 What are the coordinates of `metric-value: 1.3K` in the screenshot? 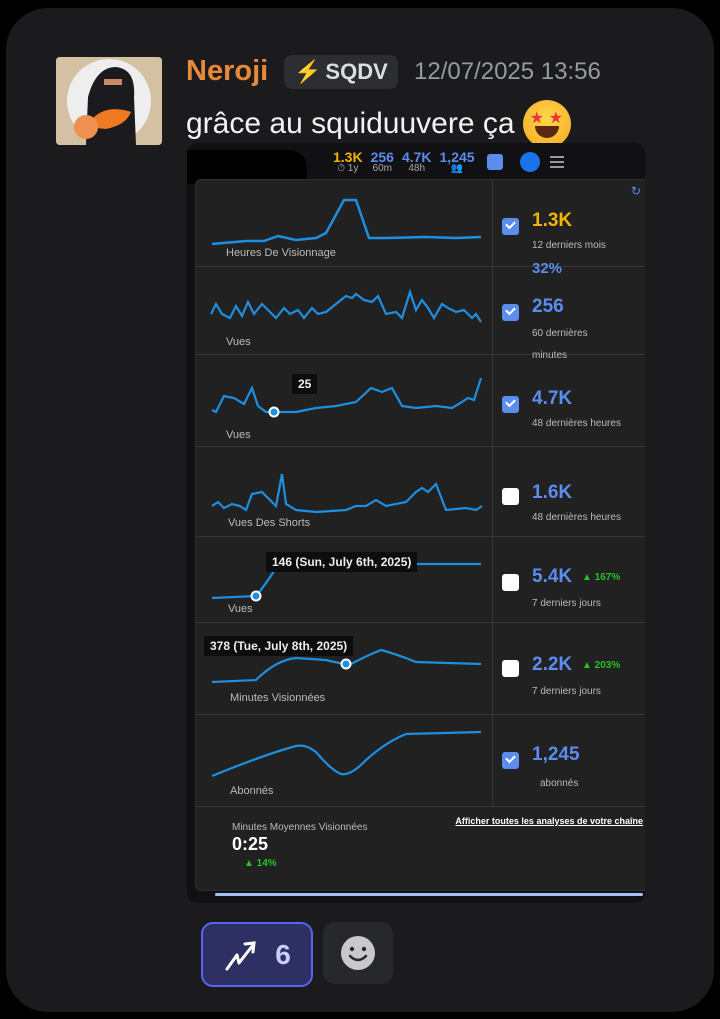 It's located at (552, 220).